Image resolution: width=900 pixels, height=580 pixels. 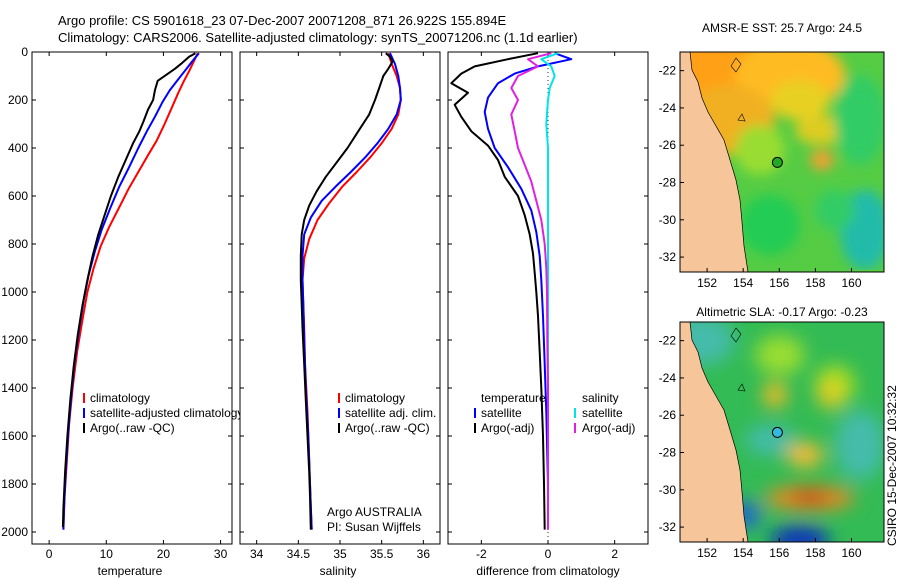 What do you see at coordinates (221, 554) in the screenshot?
I see `x-tick-label: 30` at bounding box center [221, 554].